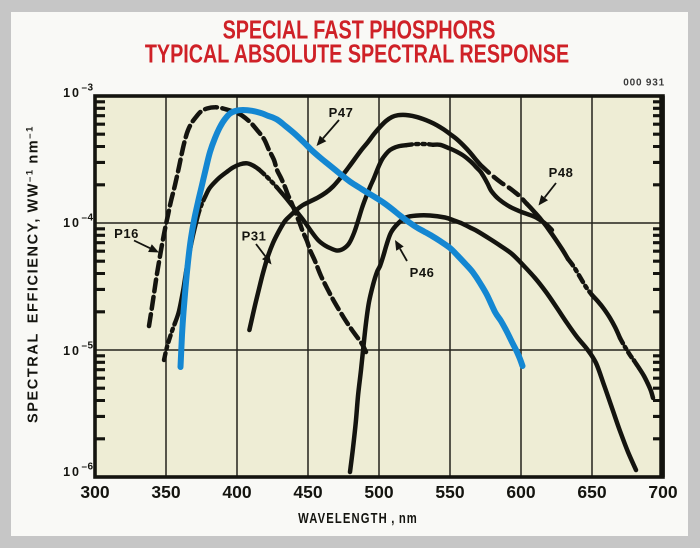 The height and width of the screenshot is (548, 700). I want to click on svg-text: 300, so click(94, 492).